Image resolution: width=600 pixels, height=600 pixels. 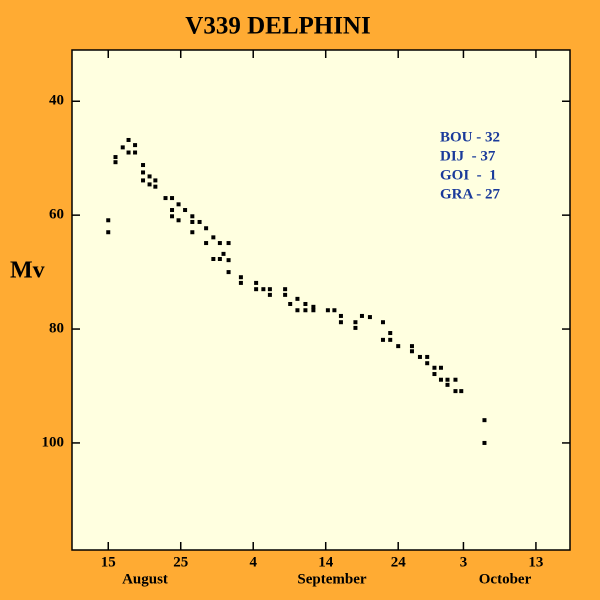 What do you see at coordinates (27, 271) in the screenshot?
I see `y-axis-label: Mv` at bounding box center [27, 271].